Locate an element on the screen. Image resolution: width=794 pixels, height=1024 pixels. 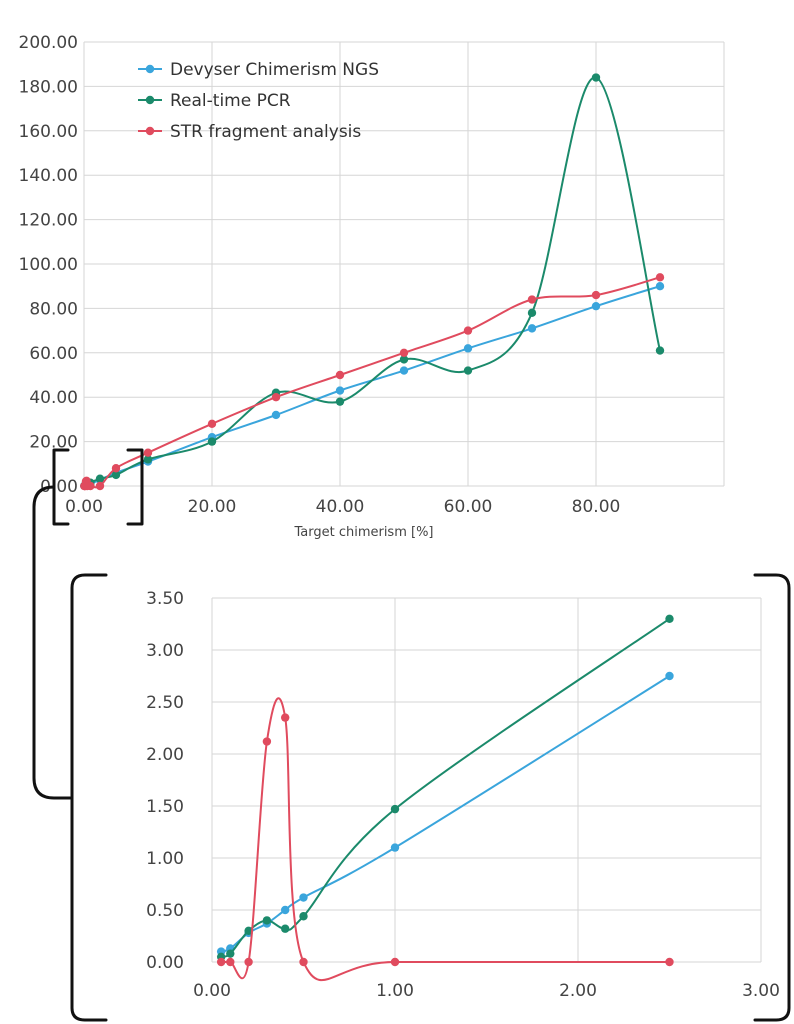
legend-label: STR fragment analysis is located at coordinates (265, 132).